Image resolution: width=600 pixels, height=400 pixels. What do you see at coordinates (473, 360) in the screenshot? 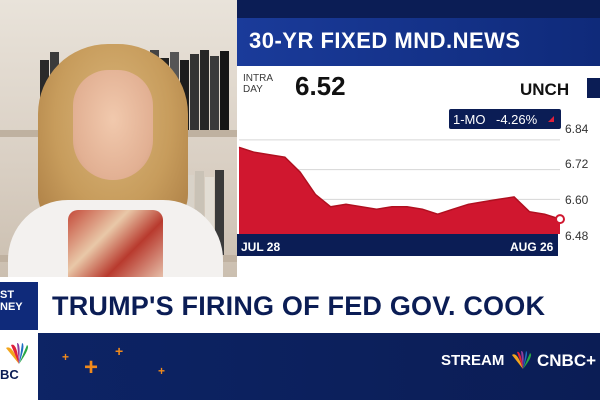
I see `stream-label: STREAM` at bounding box center [473, 360].